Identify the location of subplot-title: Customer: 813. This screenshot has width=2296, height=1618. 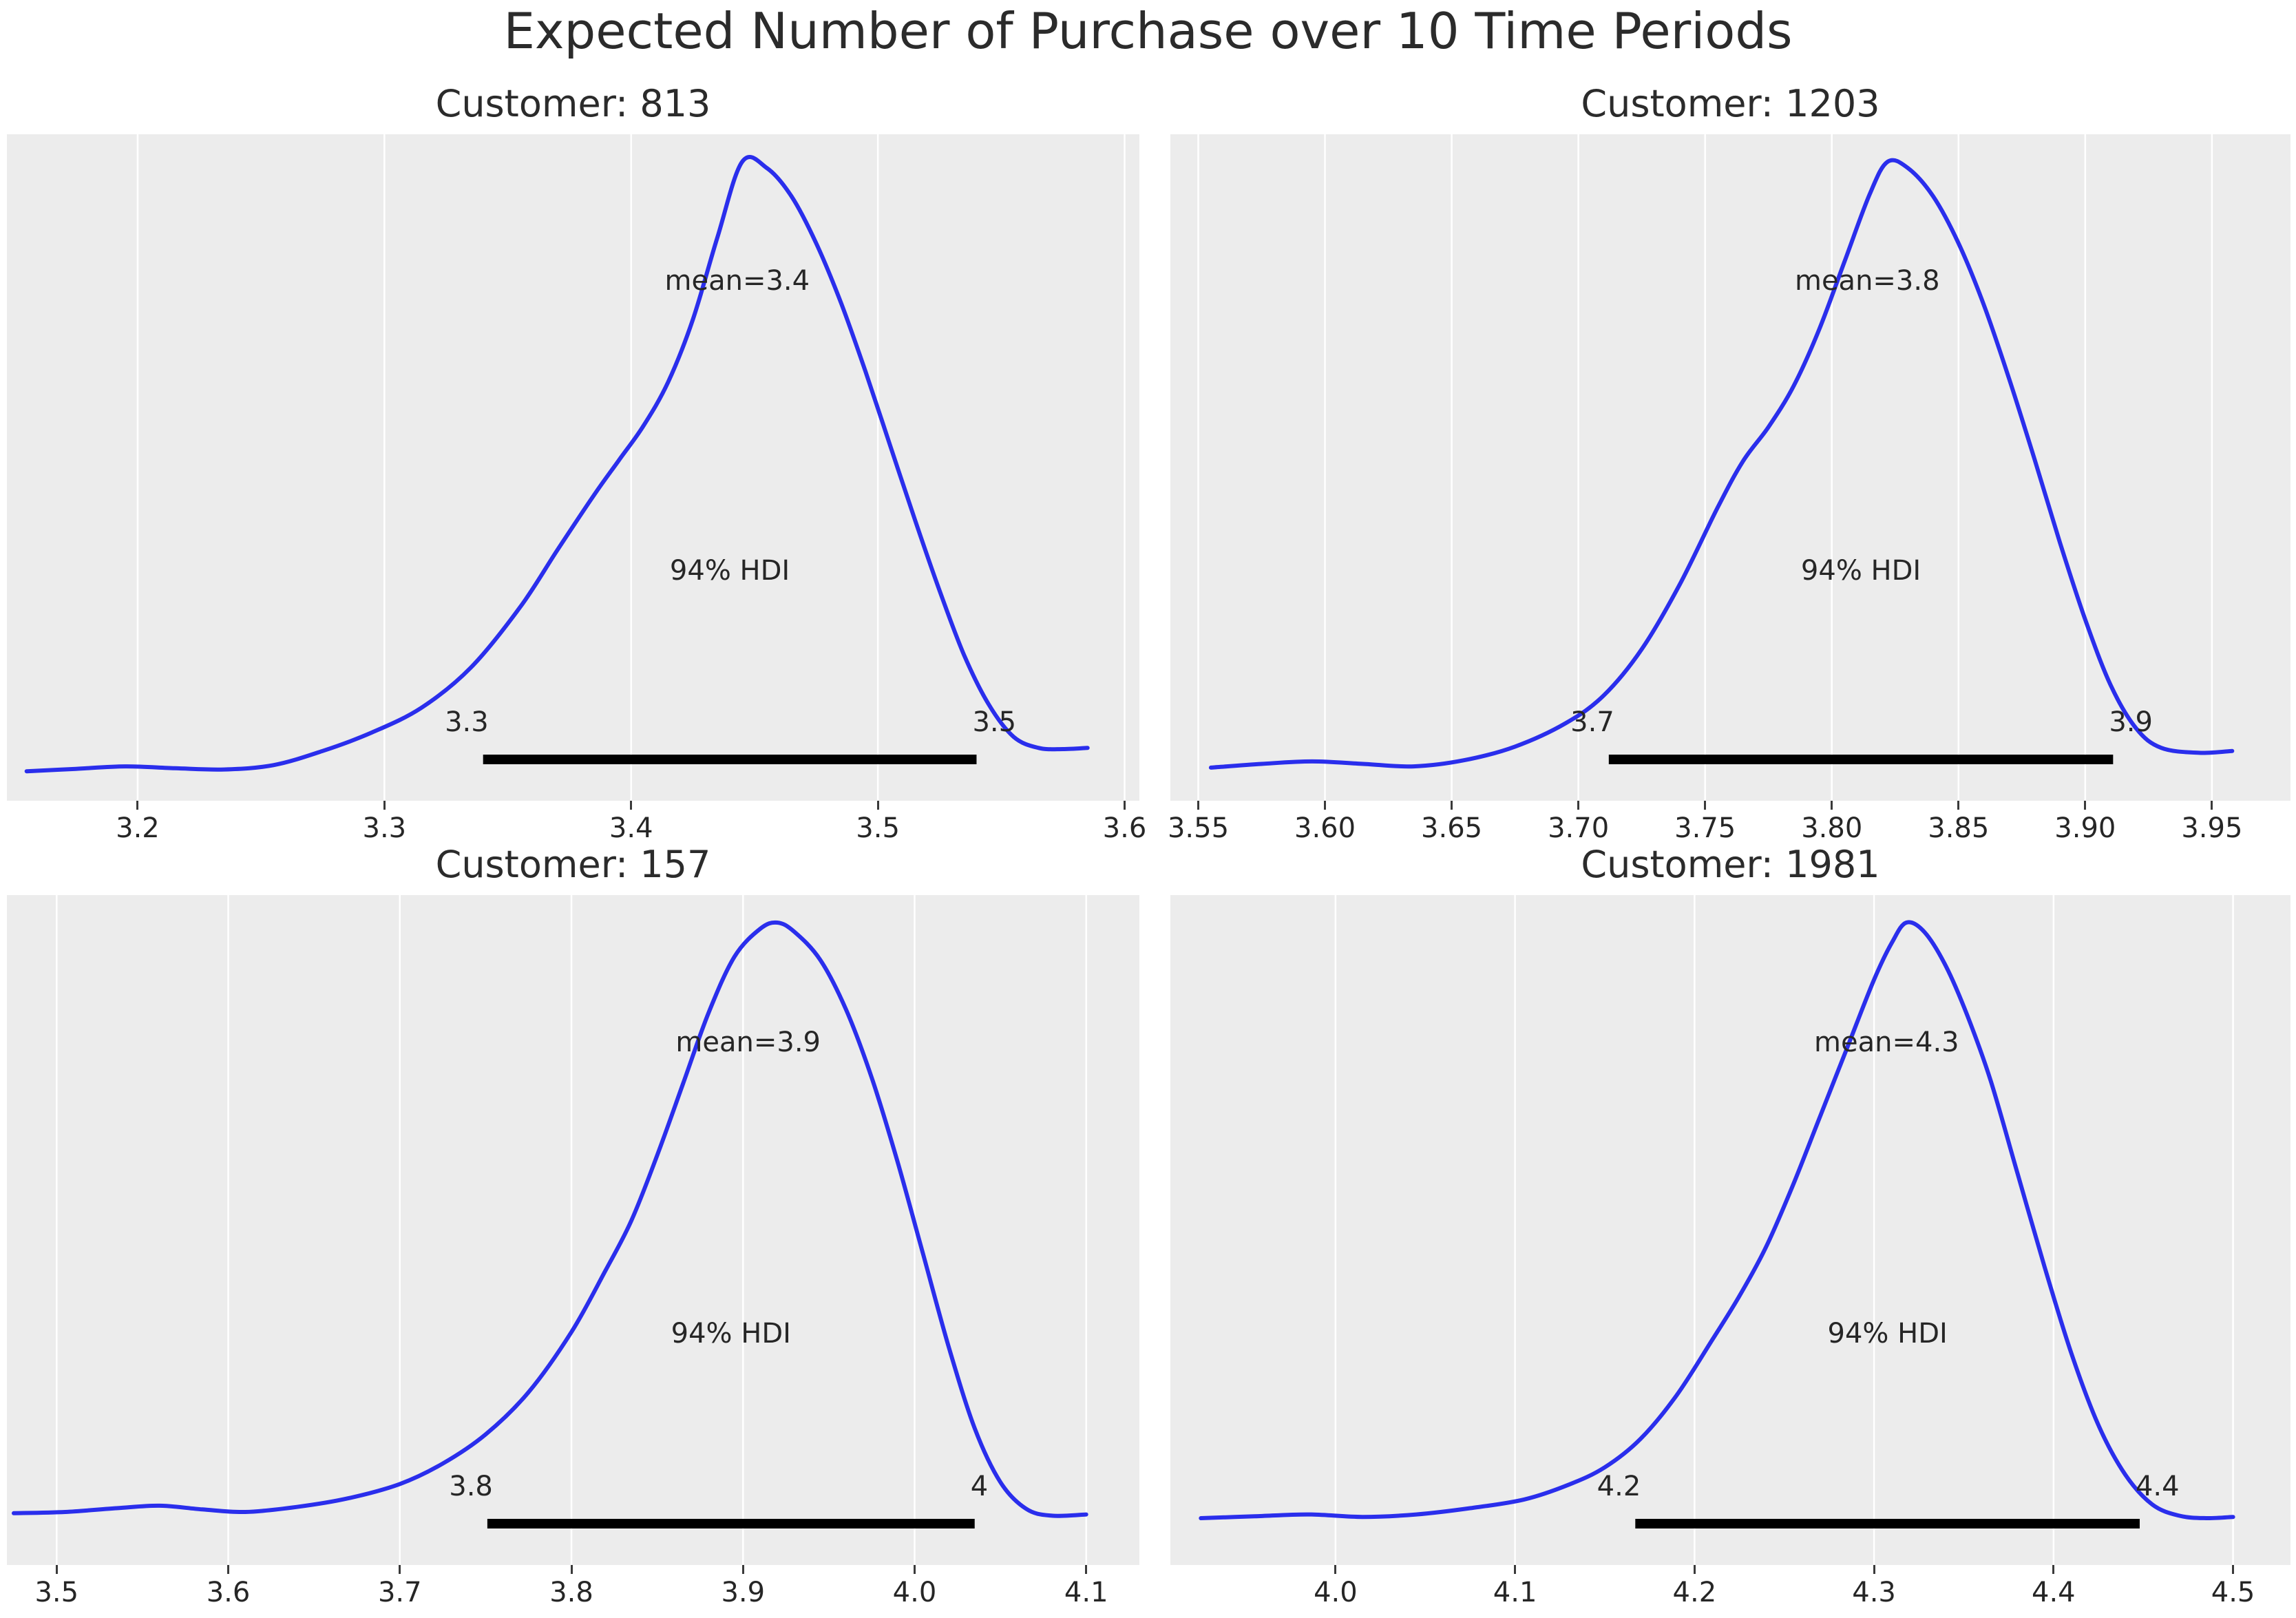
(573, 103).